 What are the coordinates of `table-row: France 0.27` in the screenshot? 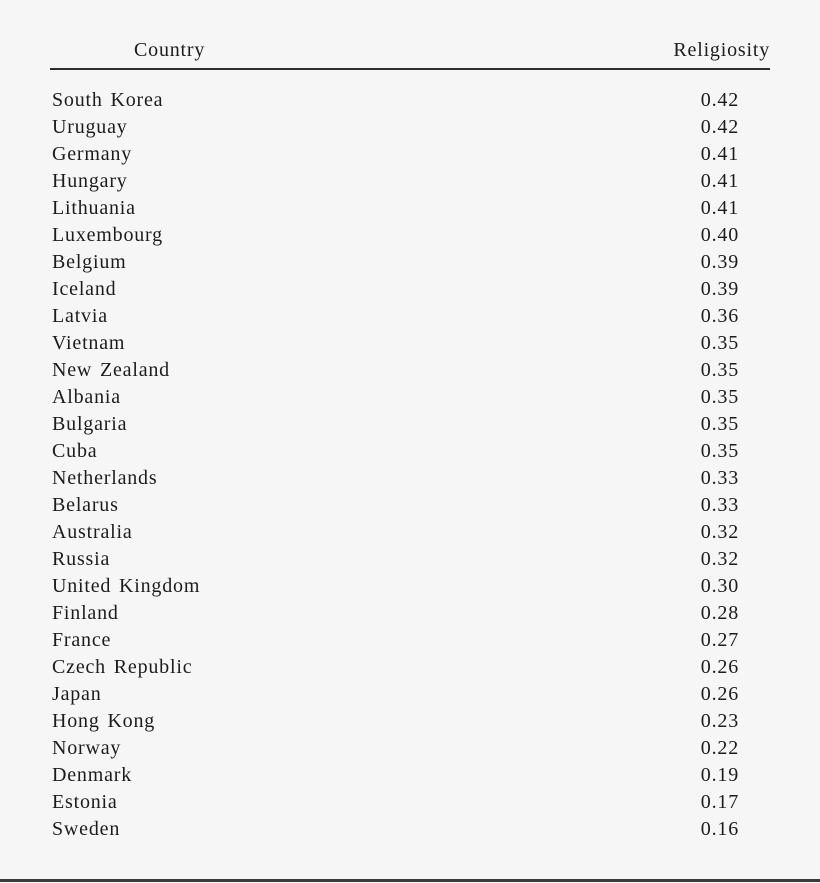 It's located at (410, 640).